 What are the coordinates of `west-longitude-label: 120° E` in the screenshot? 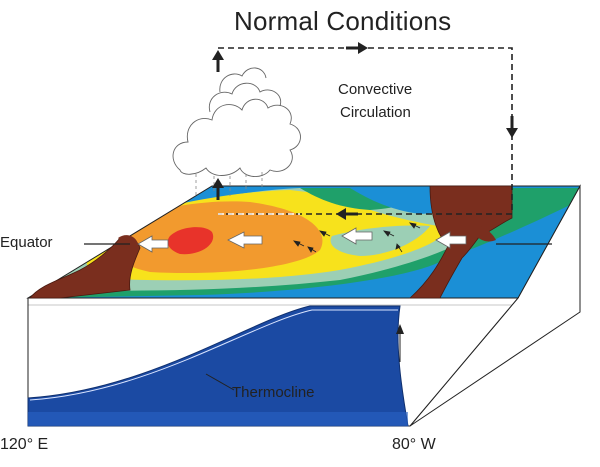 It's located at (24, 444).